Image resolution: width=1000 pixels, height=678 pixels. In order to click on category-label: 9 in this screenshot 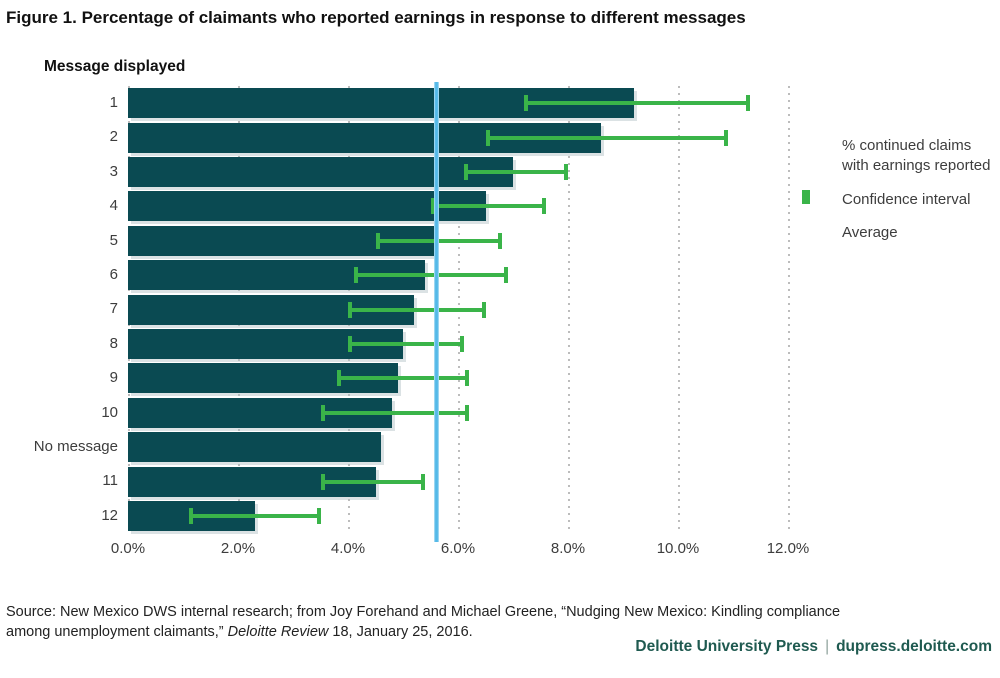, I will do `click(113, 378)`.